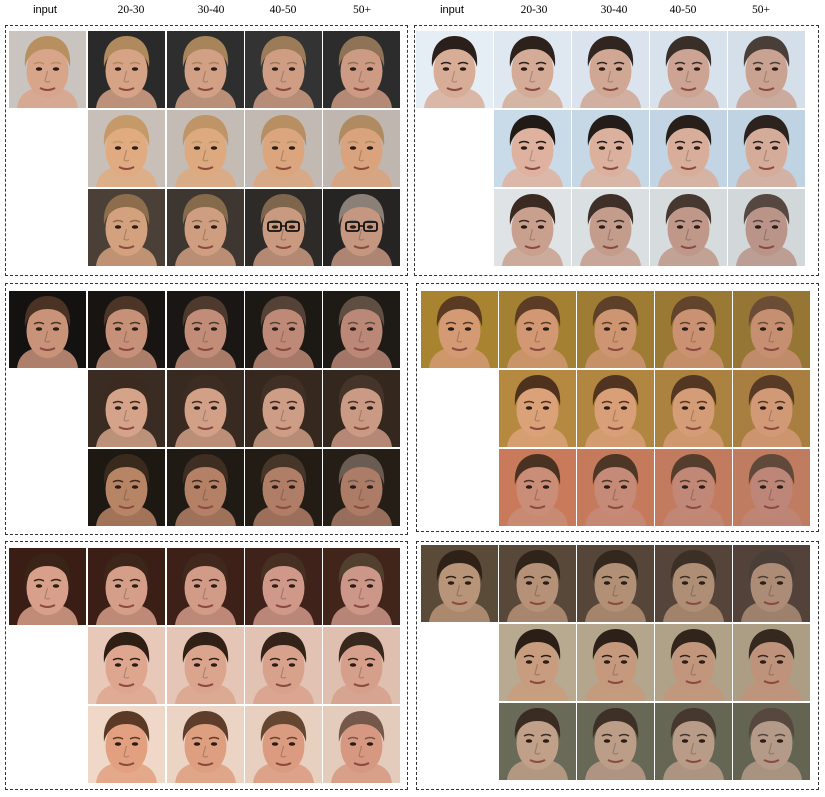 The width and height of the screenshot is (825, 797). Describe the element at coordinates (532, 148) in the screenshot. I see `p2-row2-age1-face` at that location.